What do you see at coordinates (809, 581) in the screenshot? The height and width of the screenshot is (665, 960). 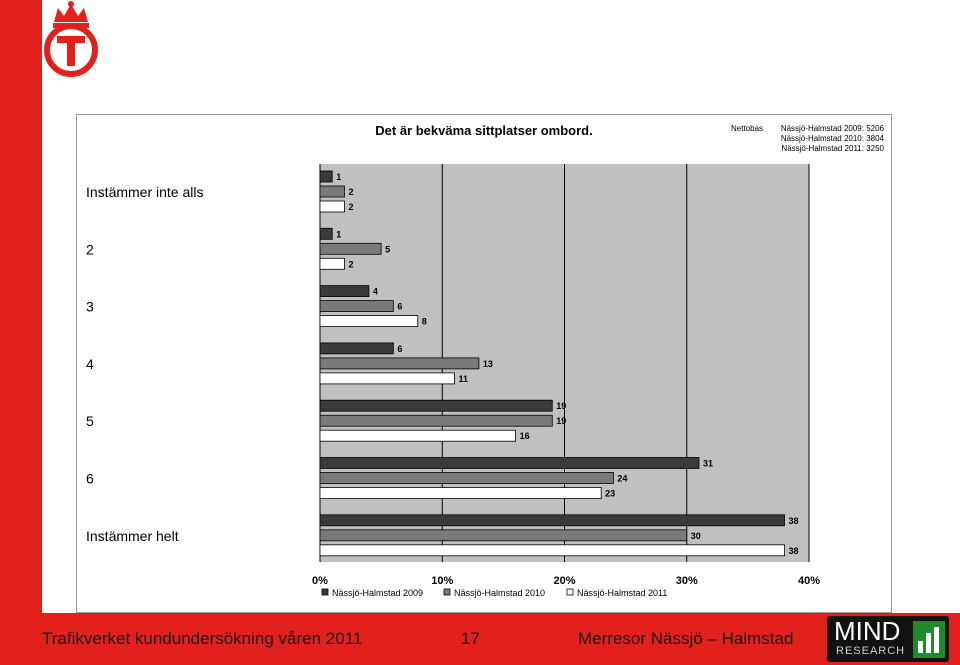 I see `x-tick-label: 40%` at bounding box center [809, 581].